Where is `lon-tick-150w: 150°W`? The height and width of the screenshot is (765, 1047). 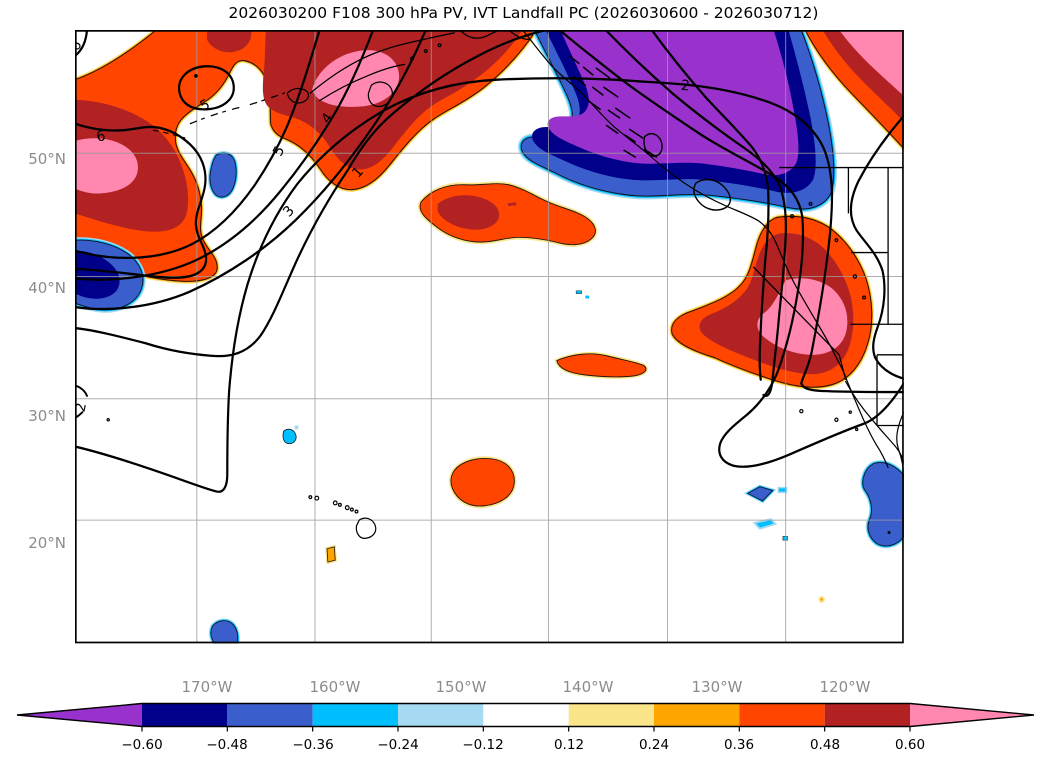 lon-tick-150w: 150°W is located at coordinates (461, 687).